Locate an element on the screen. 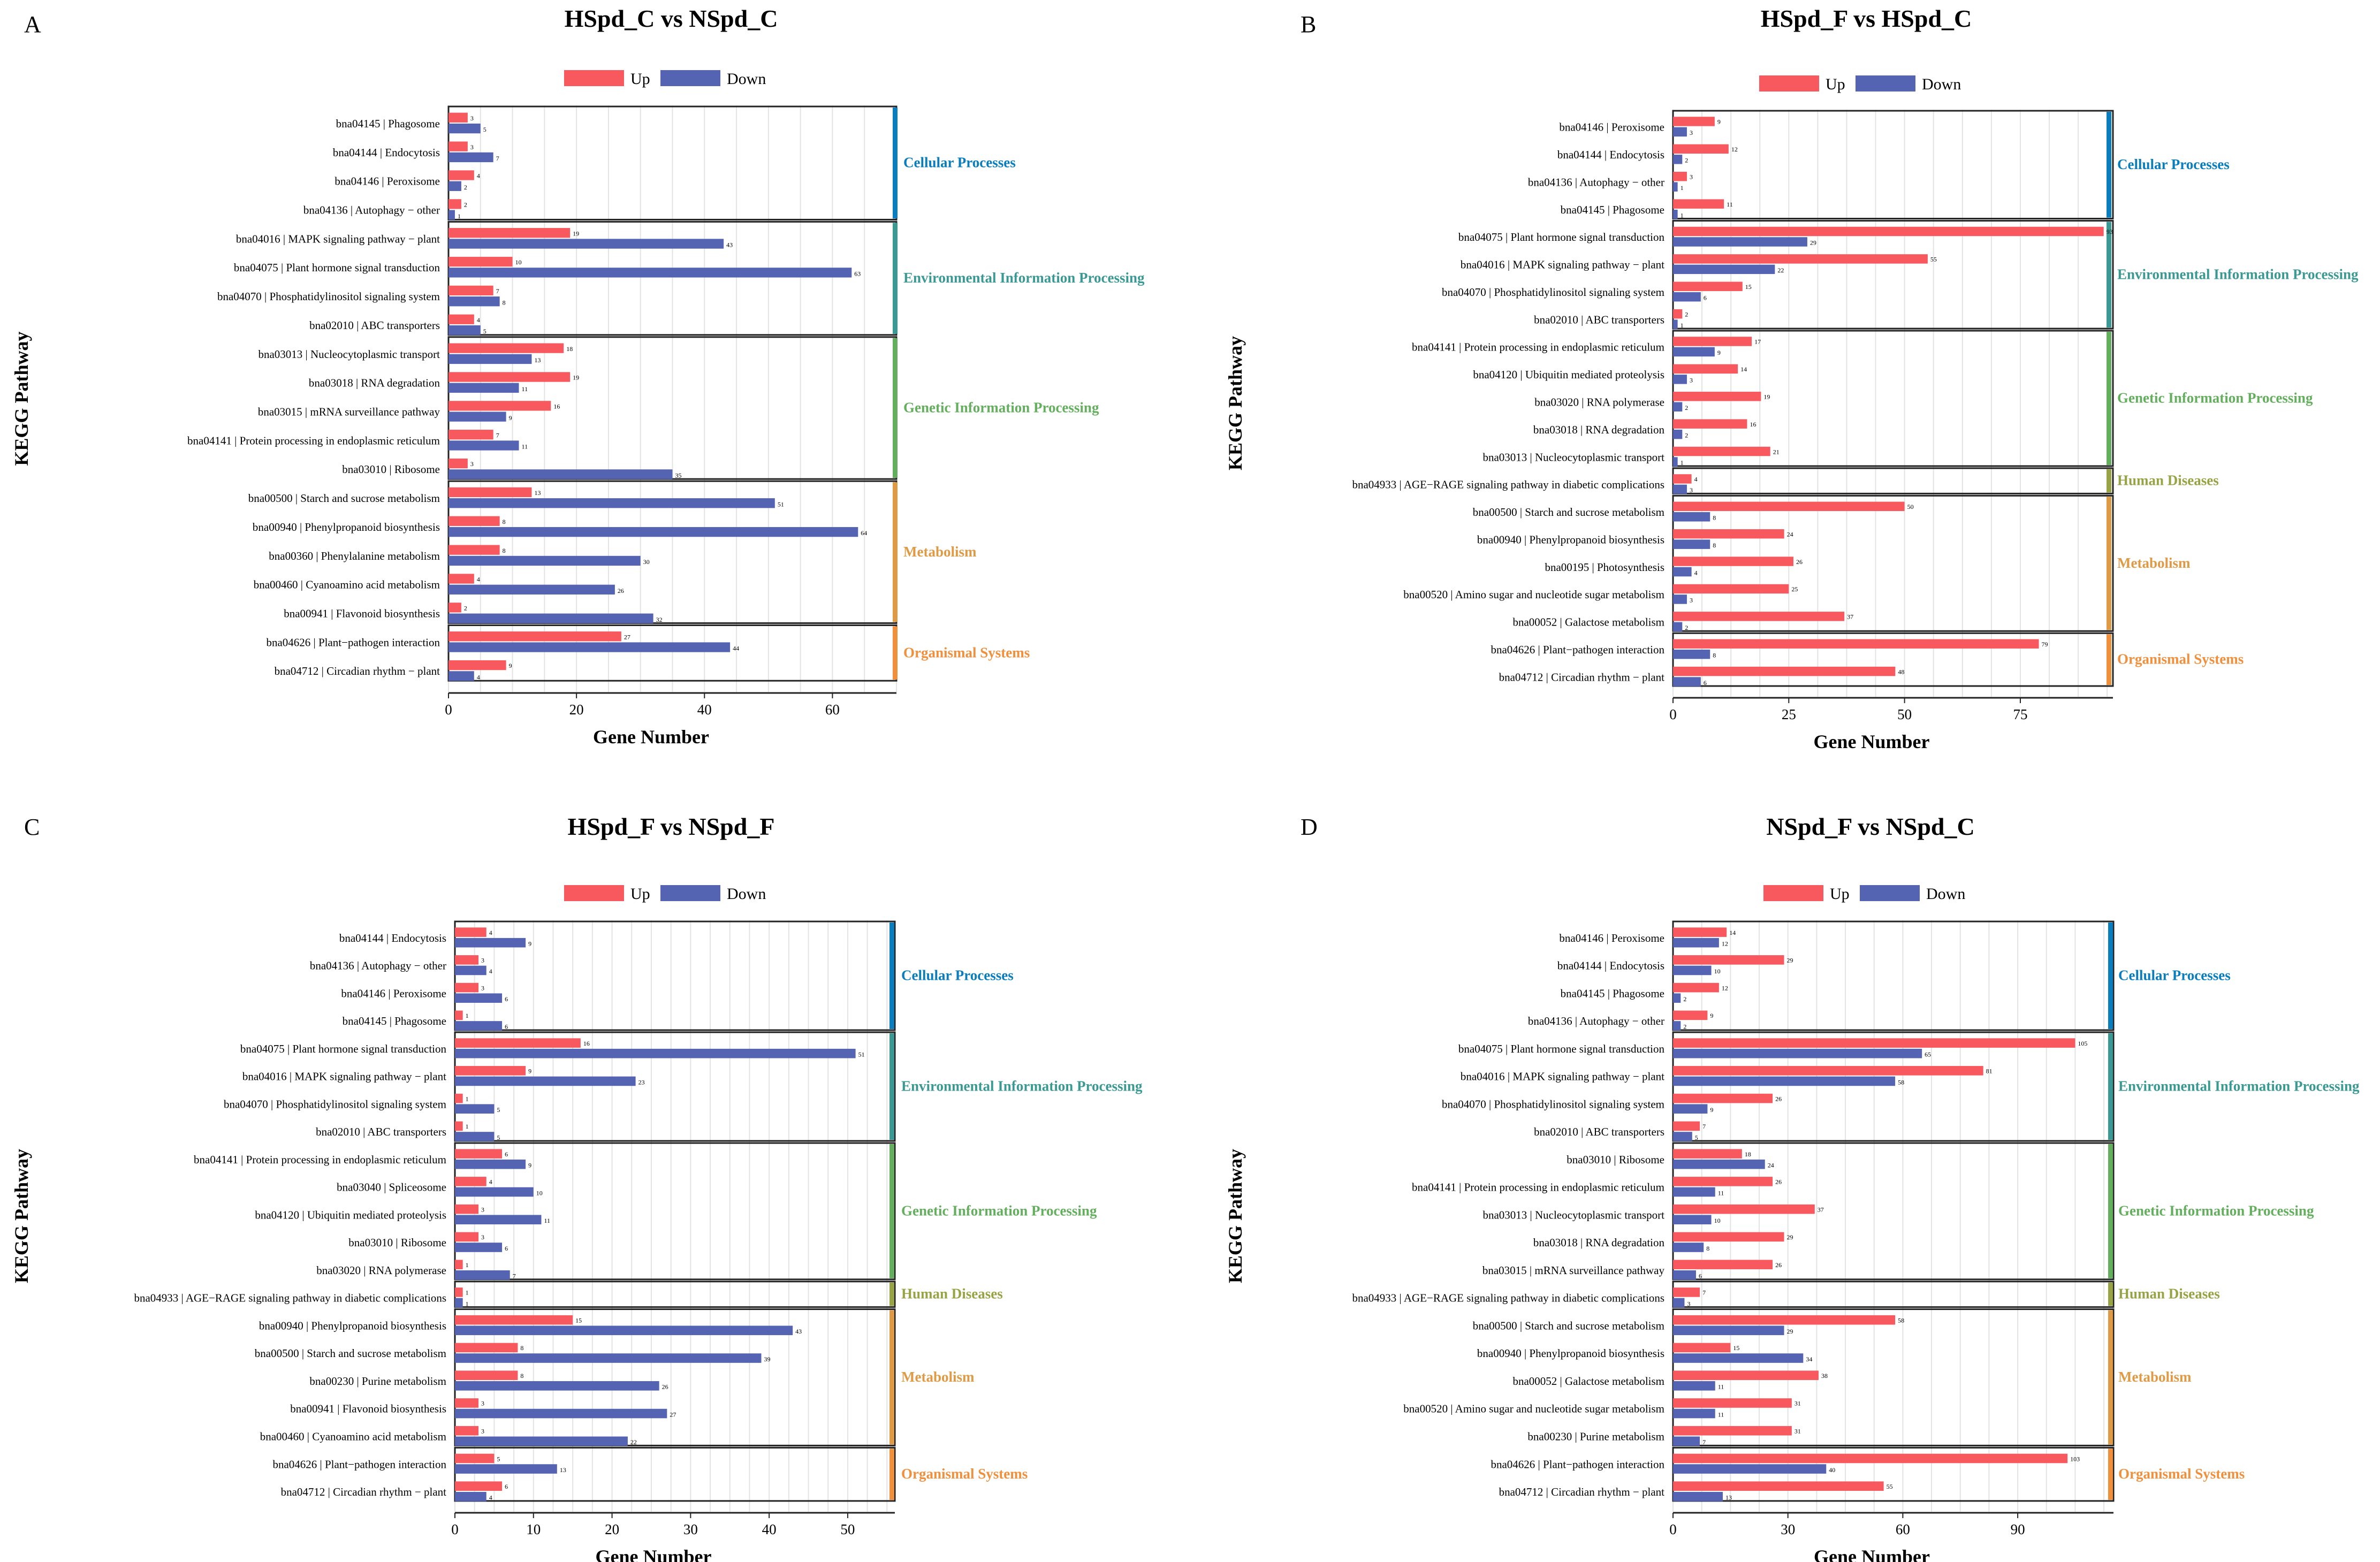 The width and height of the screenshot is (2380, 1562). bar-up-value: 7 is located at coordinates (1704, 1126).